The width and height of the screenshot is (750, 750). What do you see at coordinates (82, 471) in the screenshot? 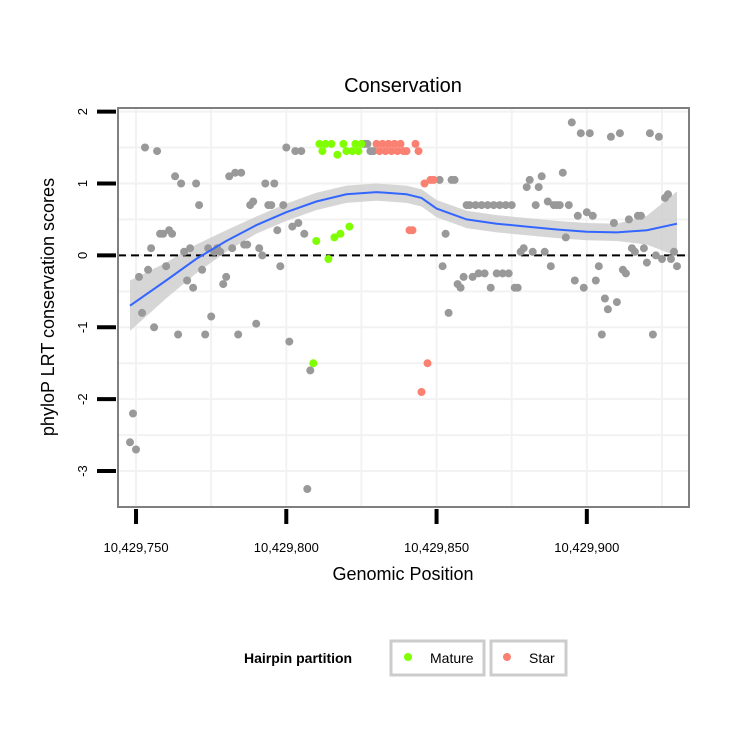
I see `y-tick-label-0: -3` at bounding box center [82, 471].